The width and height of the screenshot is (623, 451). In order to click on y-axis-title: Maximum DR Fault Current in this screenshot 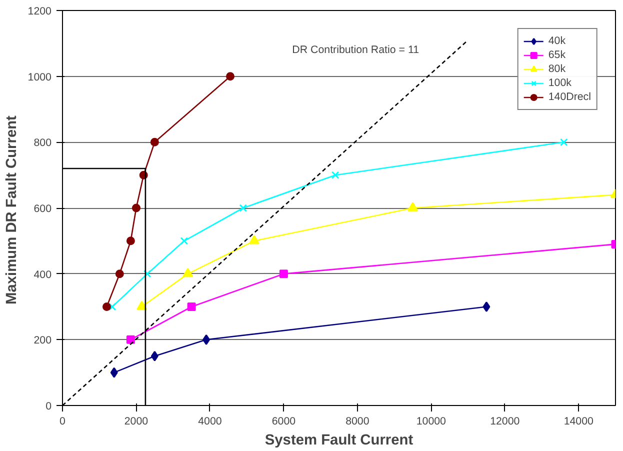, I will do `click(12, 209)`.